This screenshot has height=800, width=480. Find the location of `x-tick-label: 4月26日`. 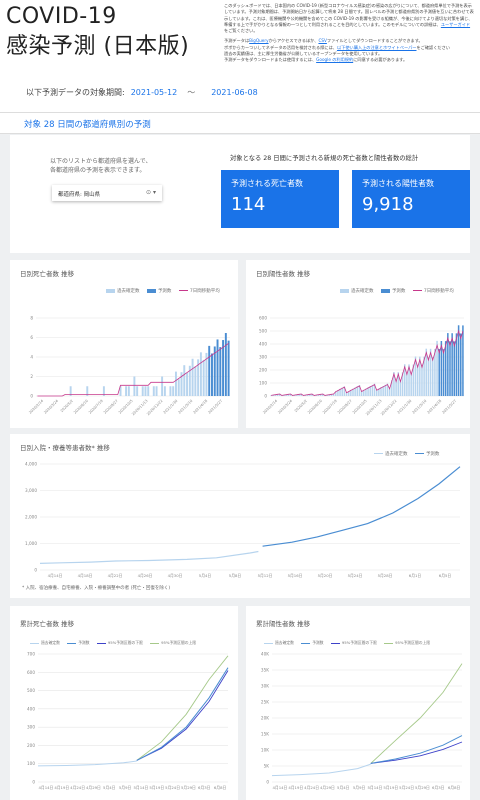

x-tick-label: 4月26日 is located at coordinates (145, 575).